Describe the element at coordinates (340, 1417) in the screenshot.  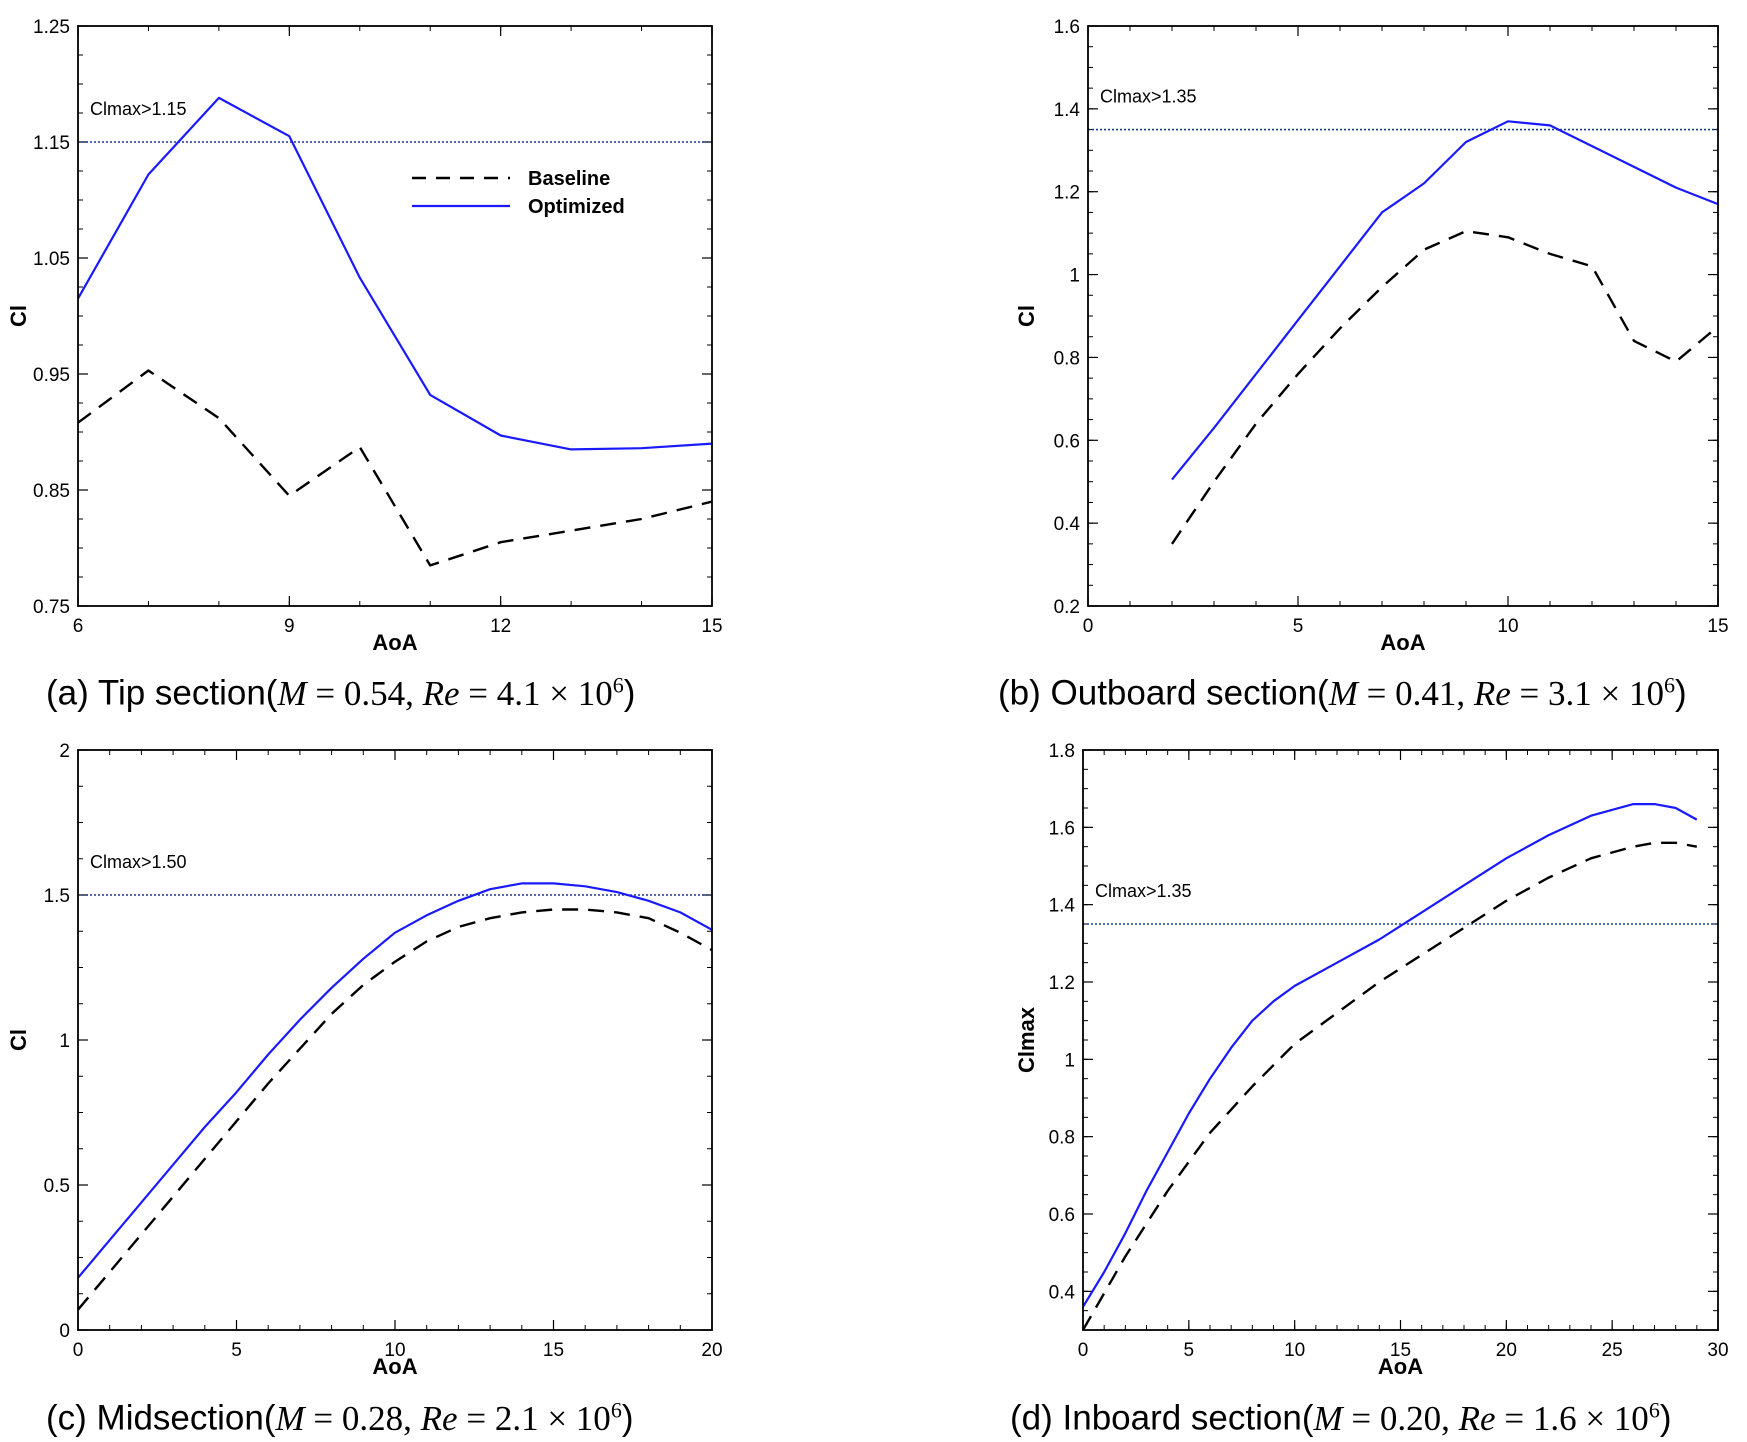
I see `caption-c: (c) Midsection(M = 0.28, Re = 2.1 × 106)` at that location.